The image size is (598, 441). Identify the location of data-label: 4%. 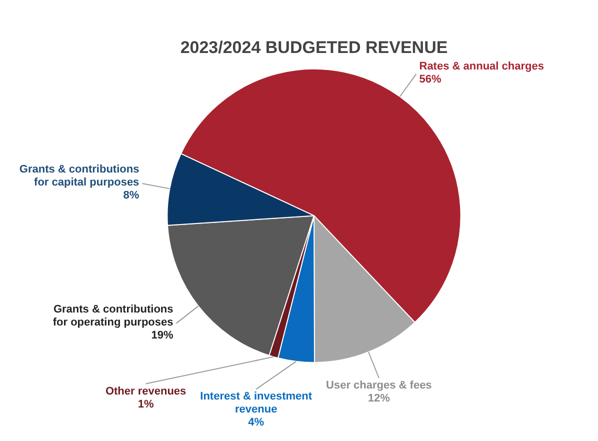
(256, 422).